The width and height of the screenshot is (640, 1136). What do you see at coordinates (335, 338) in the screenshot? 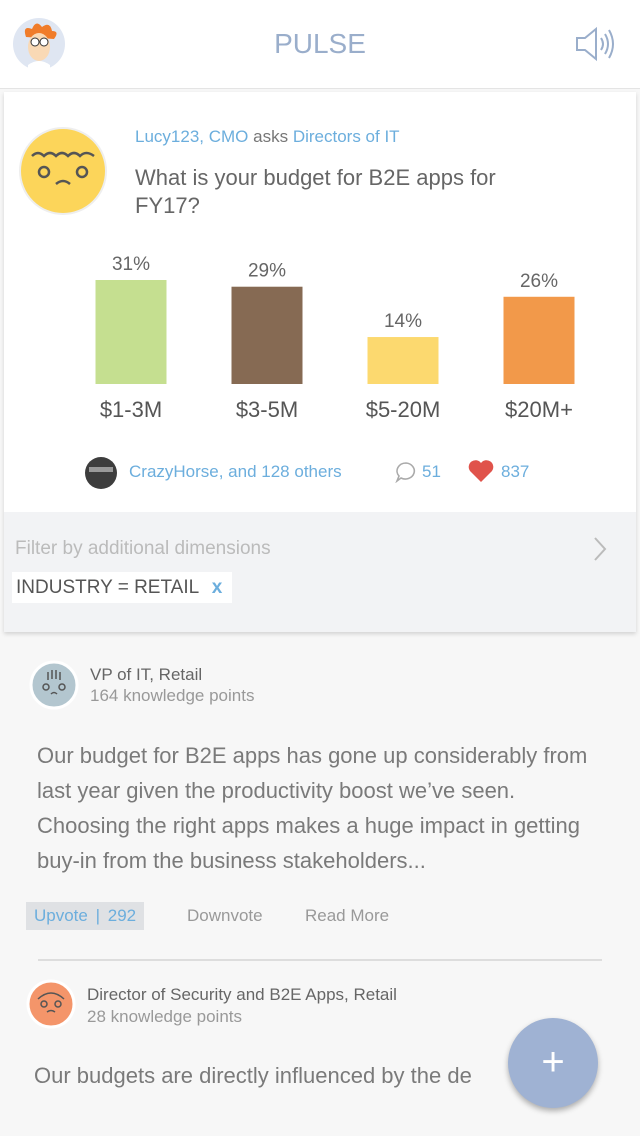
I see `chart: 31% $1-3M 29% $3-5M 14% $5-20M 26% $20M+` at bounding box center [335, 338].